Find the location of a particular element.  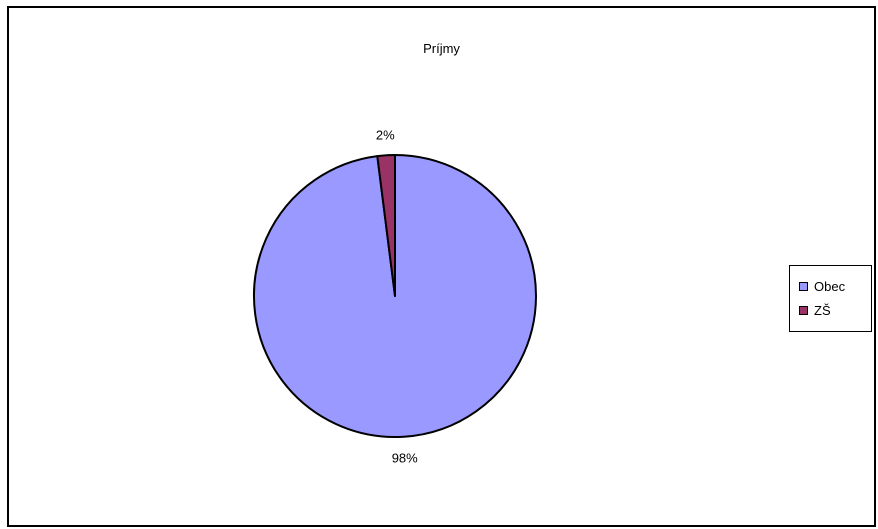

data-label-obec: 98% is located at coordinates (405, 458).